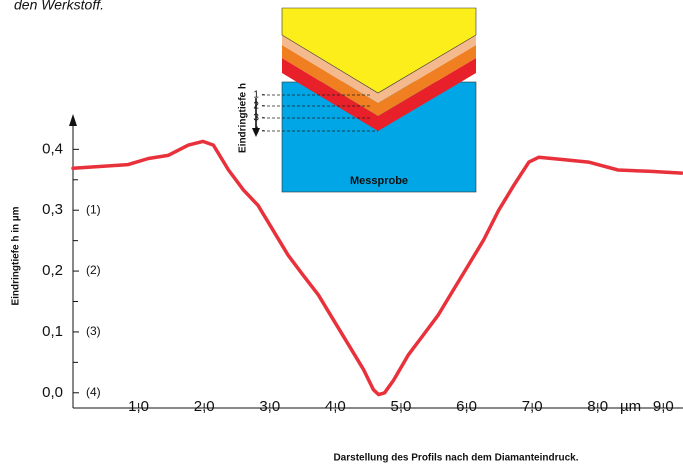 The width and height of the screenshot is (683, 468). What do you see at coordinates (259, 106) in the screenshot?
I see `level-label: 2 -` at bounding box center [259, 106].